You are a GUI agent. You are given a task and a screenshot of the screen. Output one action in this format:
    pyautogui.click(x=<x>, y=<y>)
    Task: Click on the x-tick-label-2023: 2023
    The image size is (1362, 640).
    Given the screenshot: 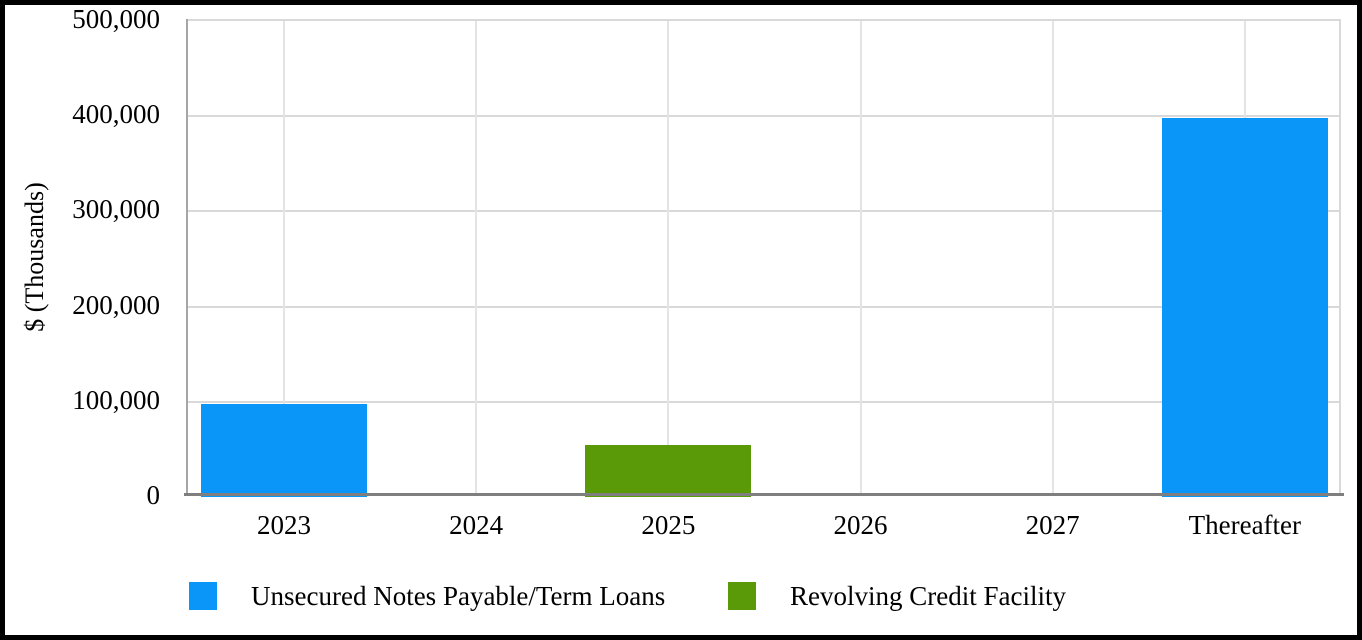 What is the action you would take?
    pyautogui.click(x=284, y=525)
    